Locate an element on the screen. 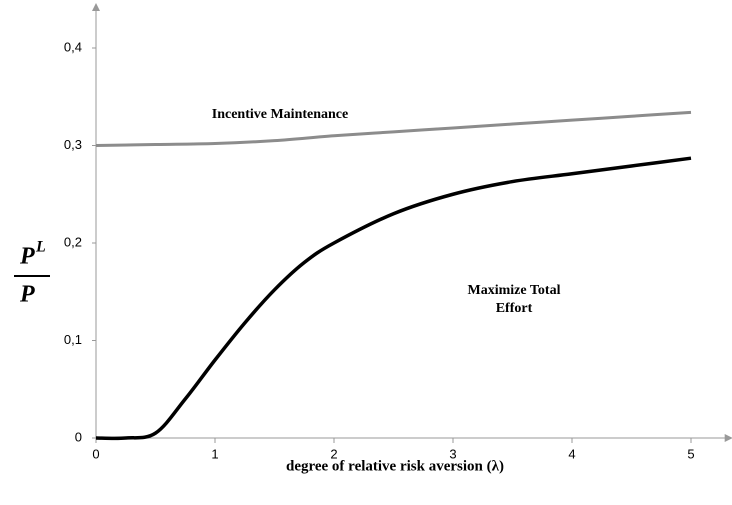  x-axis-label: degree of relative risk aversion (λ) is located at coordinates (395, 466).